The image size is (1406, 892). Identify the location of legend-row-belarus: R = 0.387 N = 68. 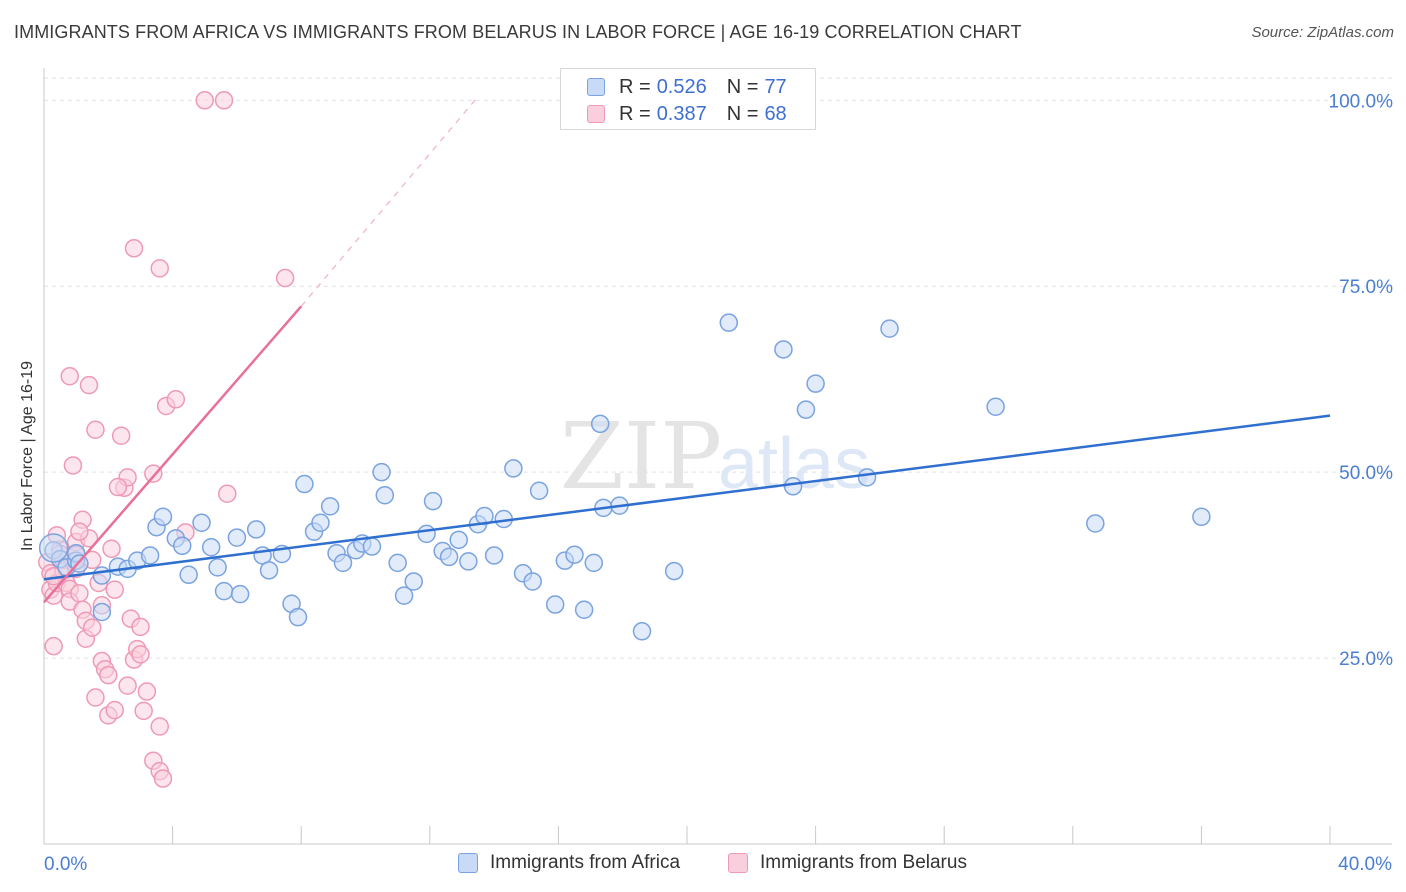
(687, 114).